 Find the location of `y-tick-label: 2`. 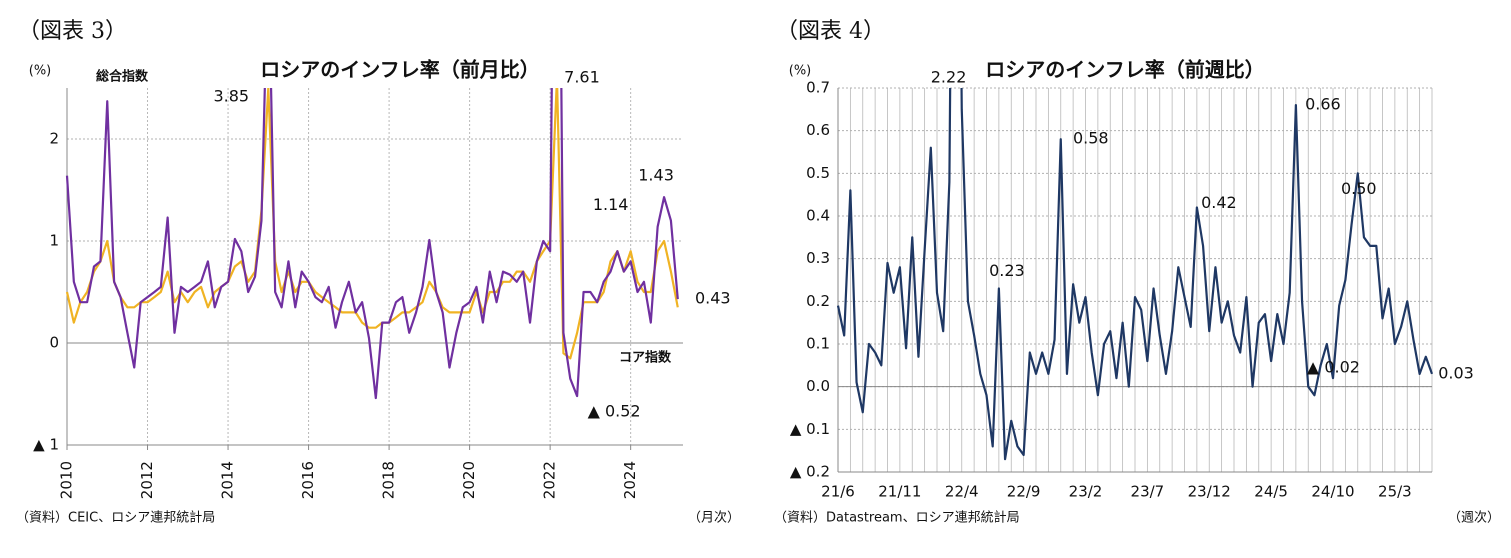

y-tick-label: 2 is located at coordinates (54, 139).